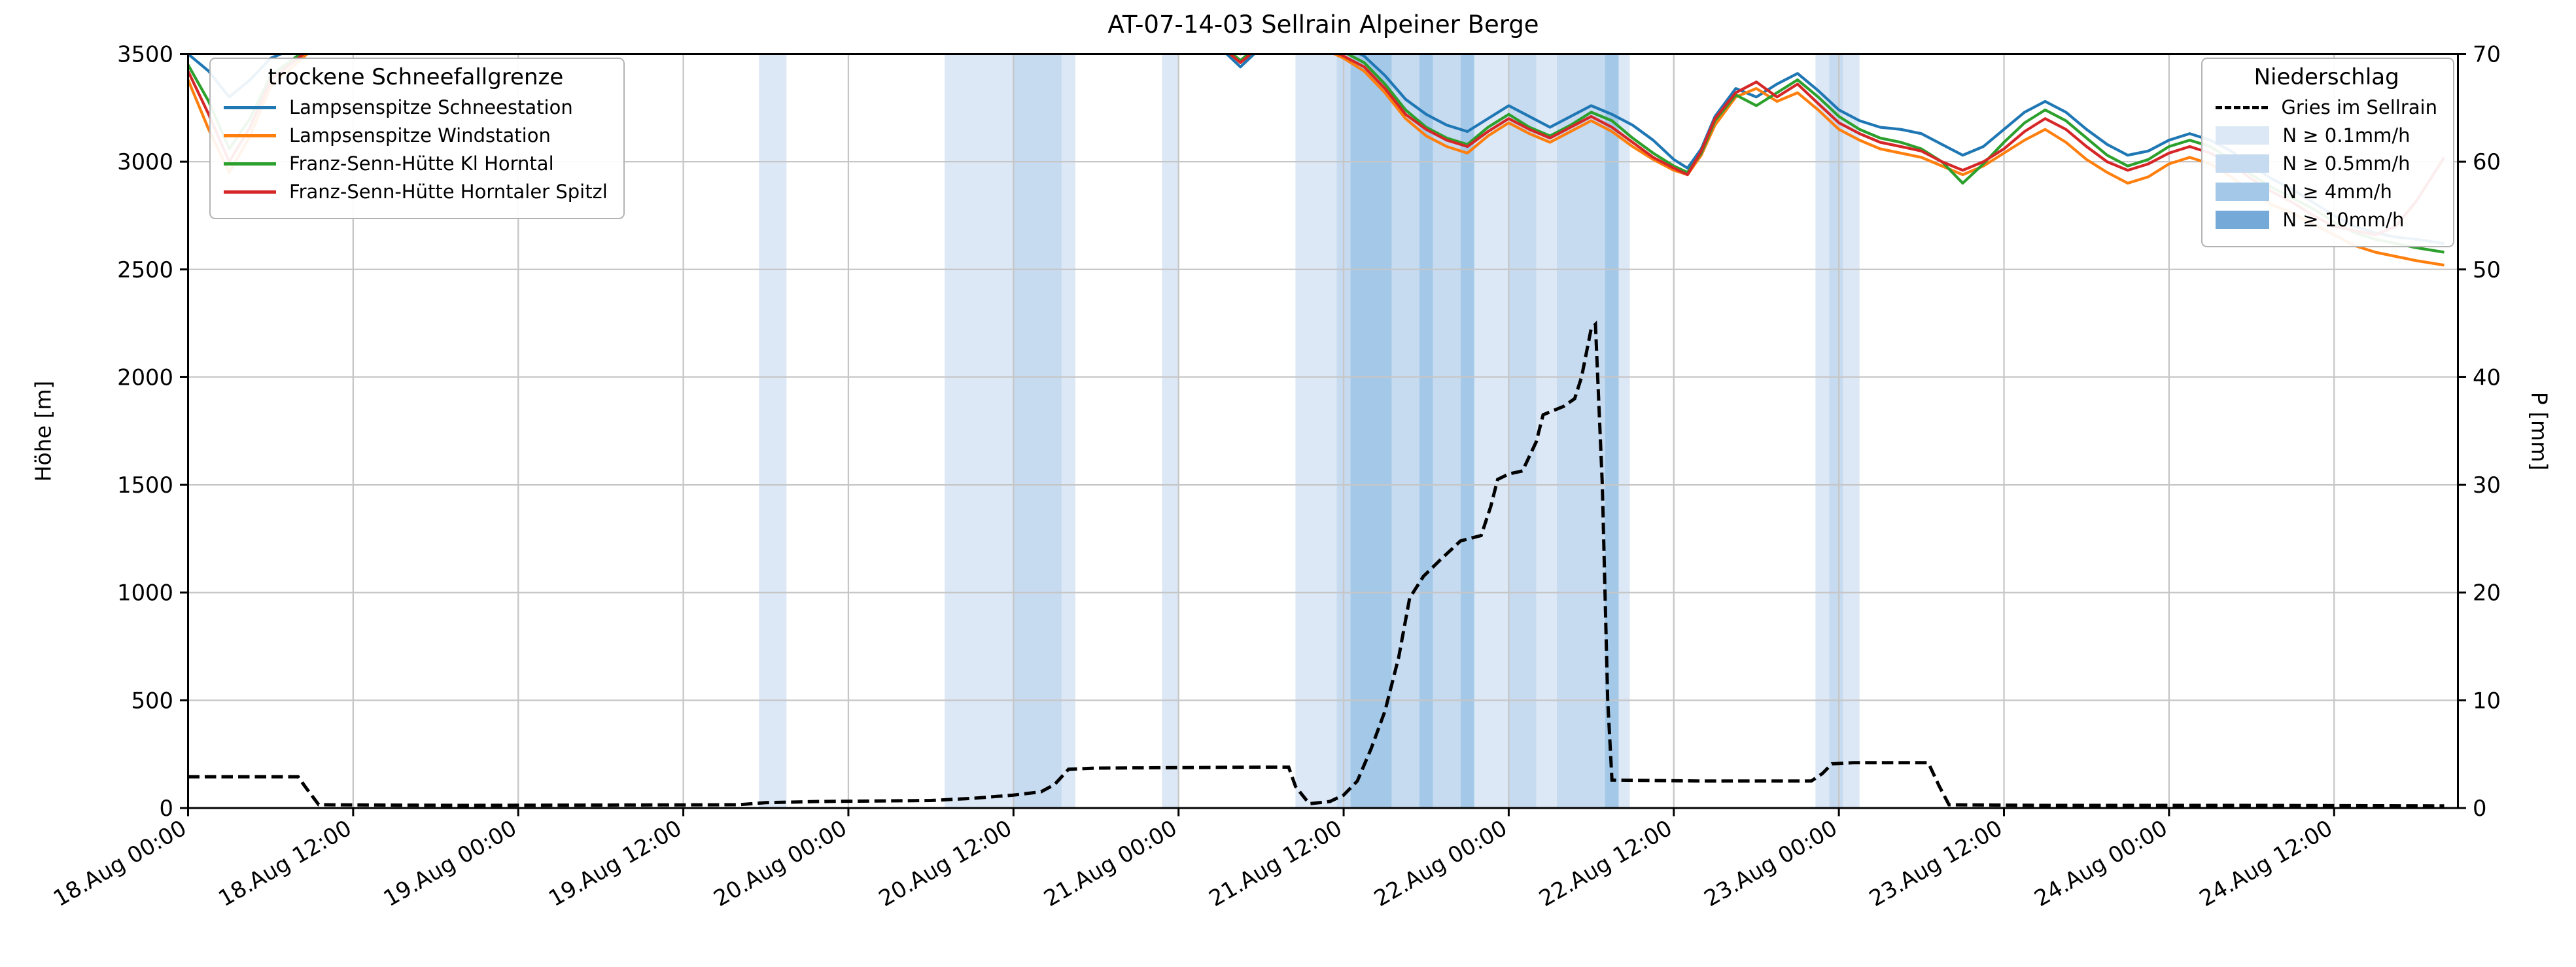 This screenshot has width=2576, height=967. I want to click on legend-label-gries: Gries im Sellrain, so click(2359, 107).